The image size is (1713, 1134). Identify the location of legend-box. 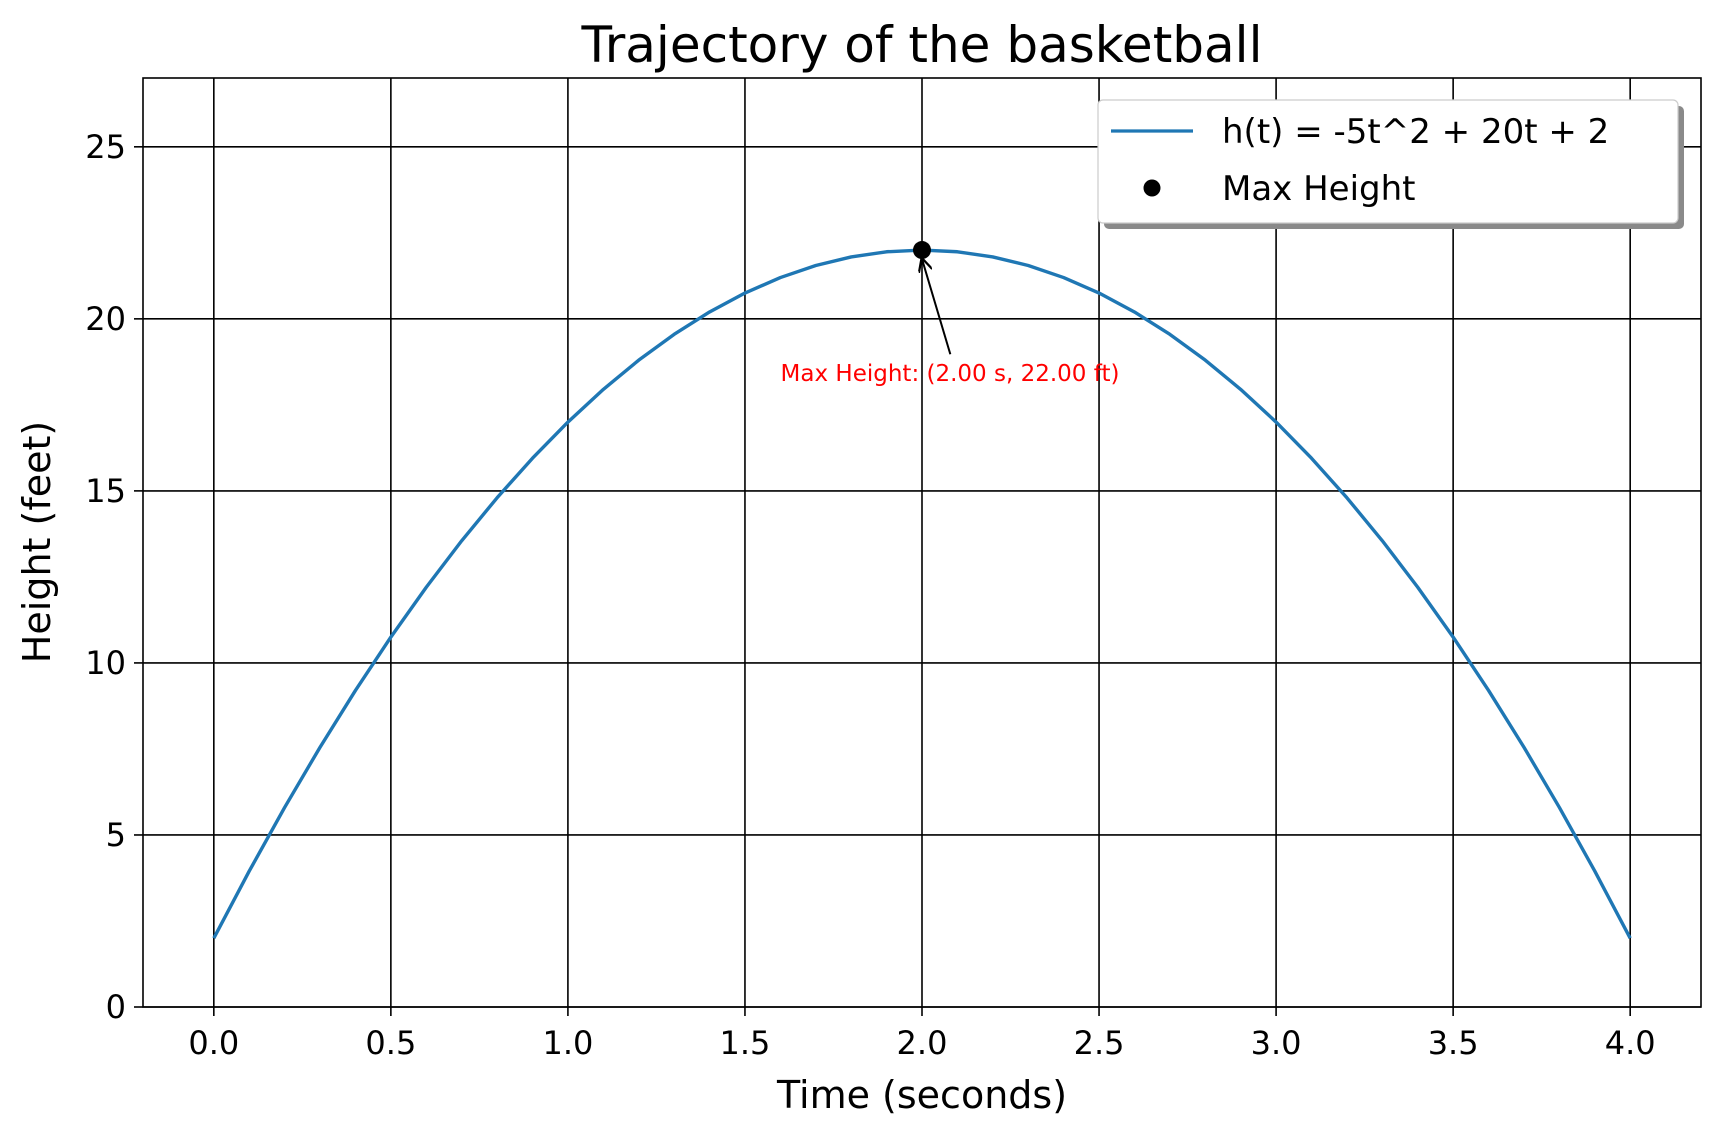
(1388, 161).